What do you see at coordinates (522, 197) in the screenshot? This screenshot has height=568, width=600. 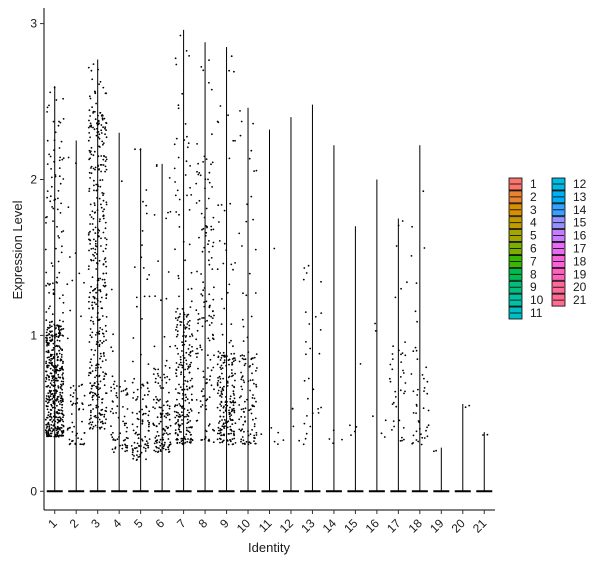 I see `legend-item: 2` at bounding box center [522, 197].